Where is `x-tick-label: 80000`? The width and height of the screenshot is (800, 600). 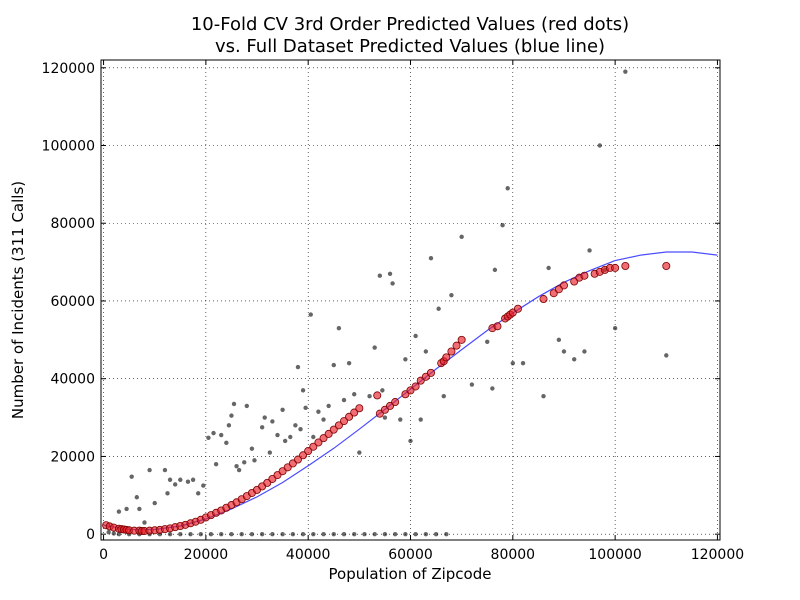
x-tick-label: 80000 is located at coordinates (513, 555).